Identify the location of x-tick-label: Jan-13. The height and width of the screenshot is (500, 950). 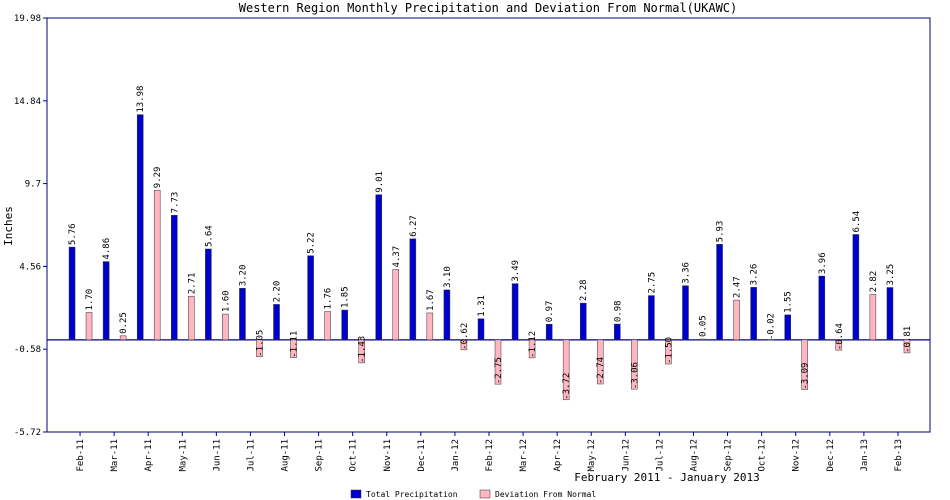
(865, 455).